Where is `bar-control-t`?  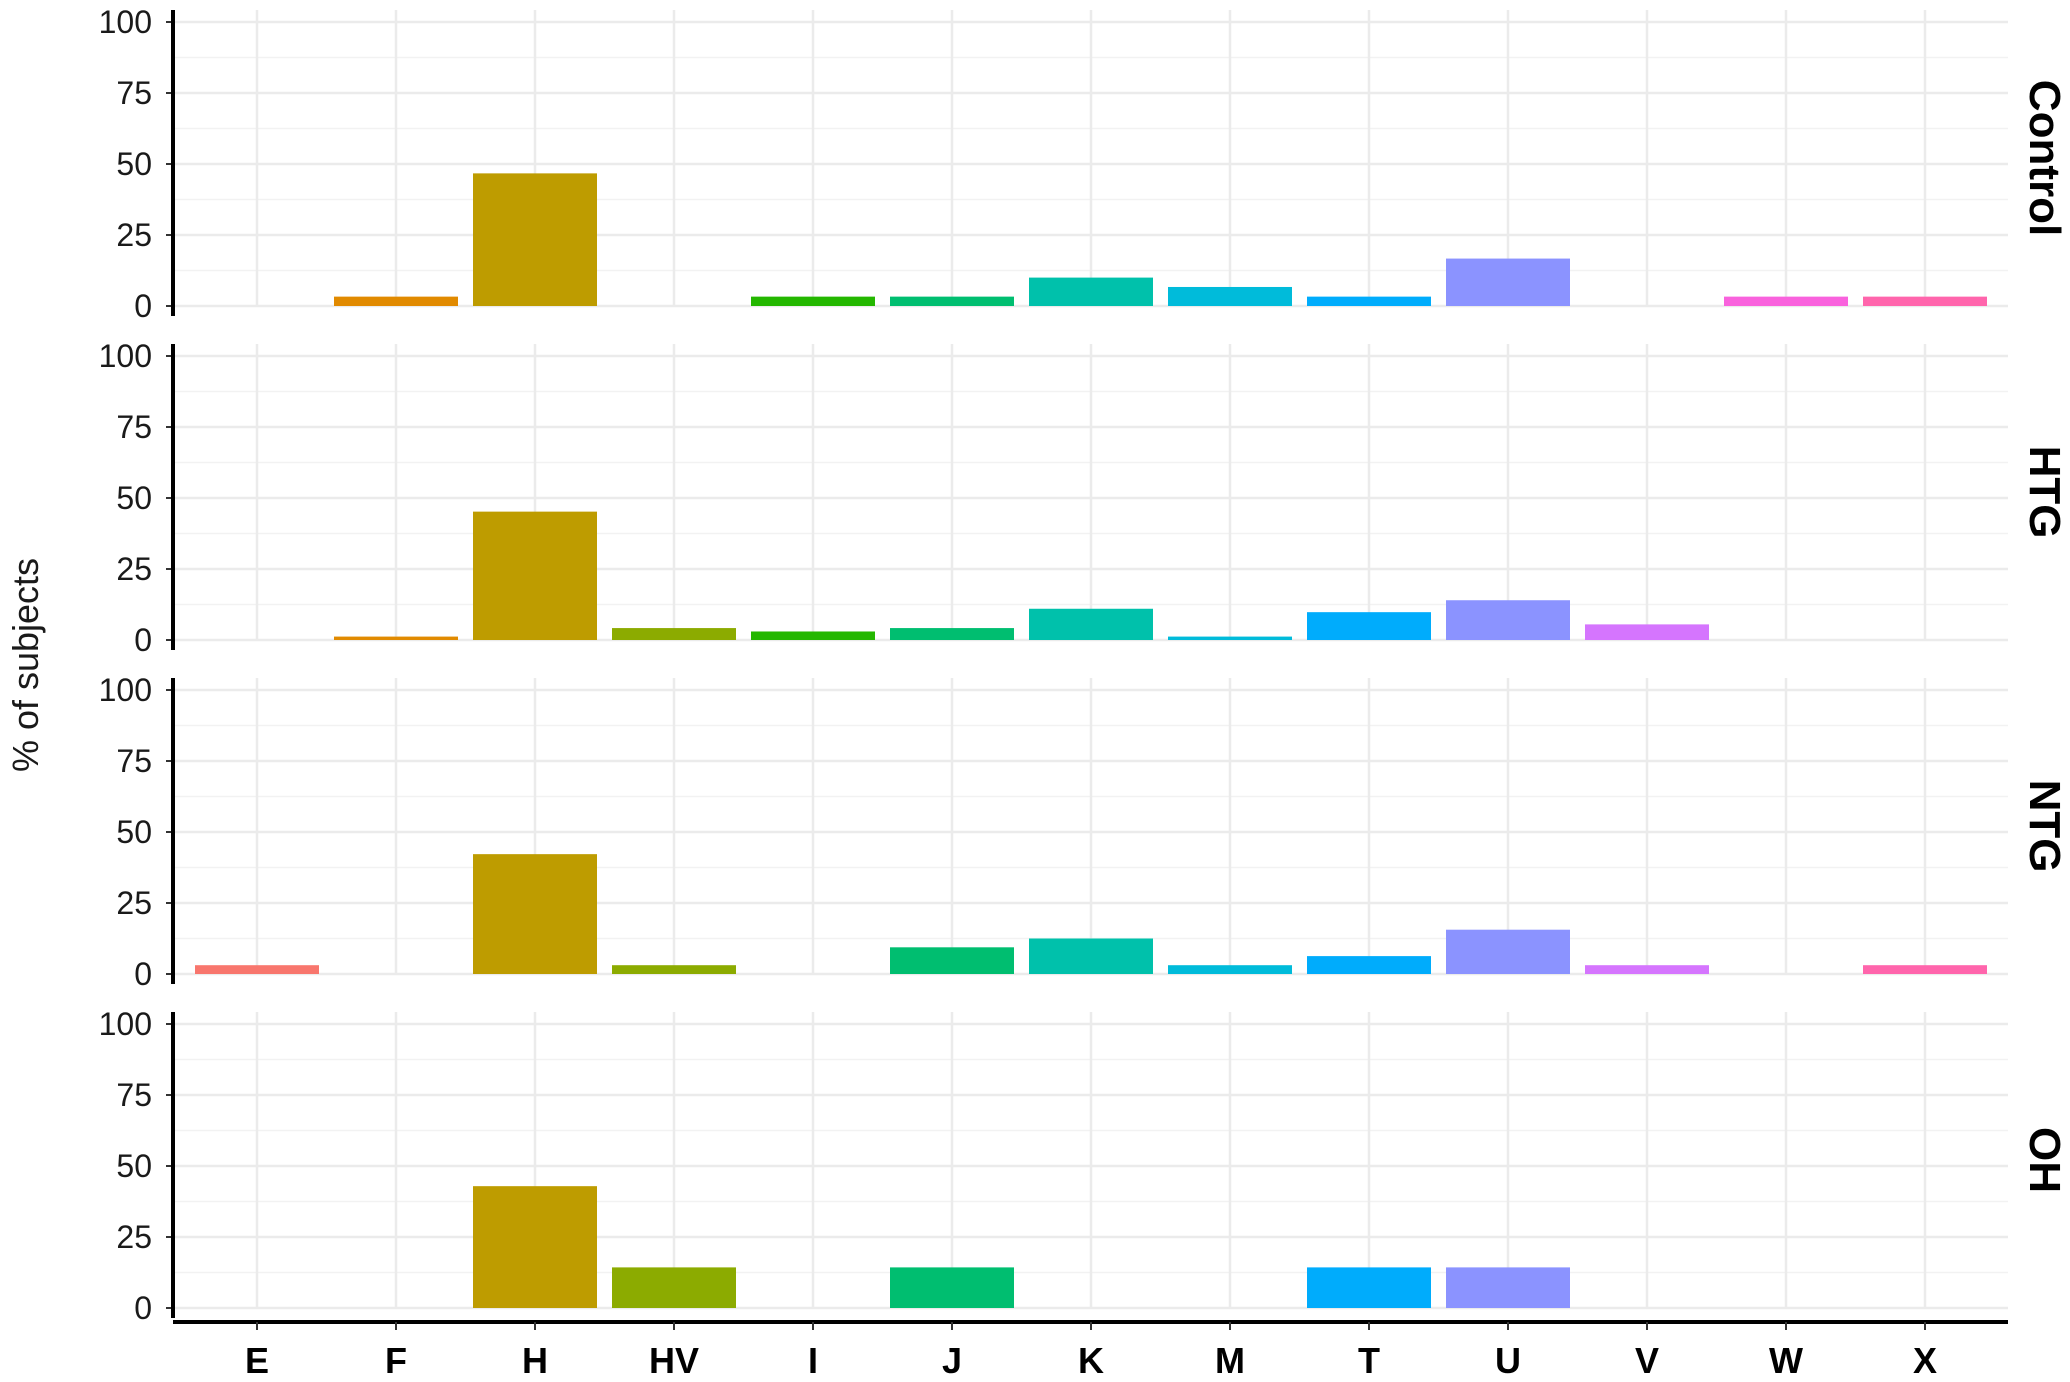 bar-control-t is located at coordinates (1369, 301).